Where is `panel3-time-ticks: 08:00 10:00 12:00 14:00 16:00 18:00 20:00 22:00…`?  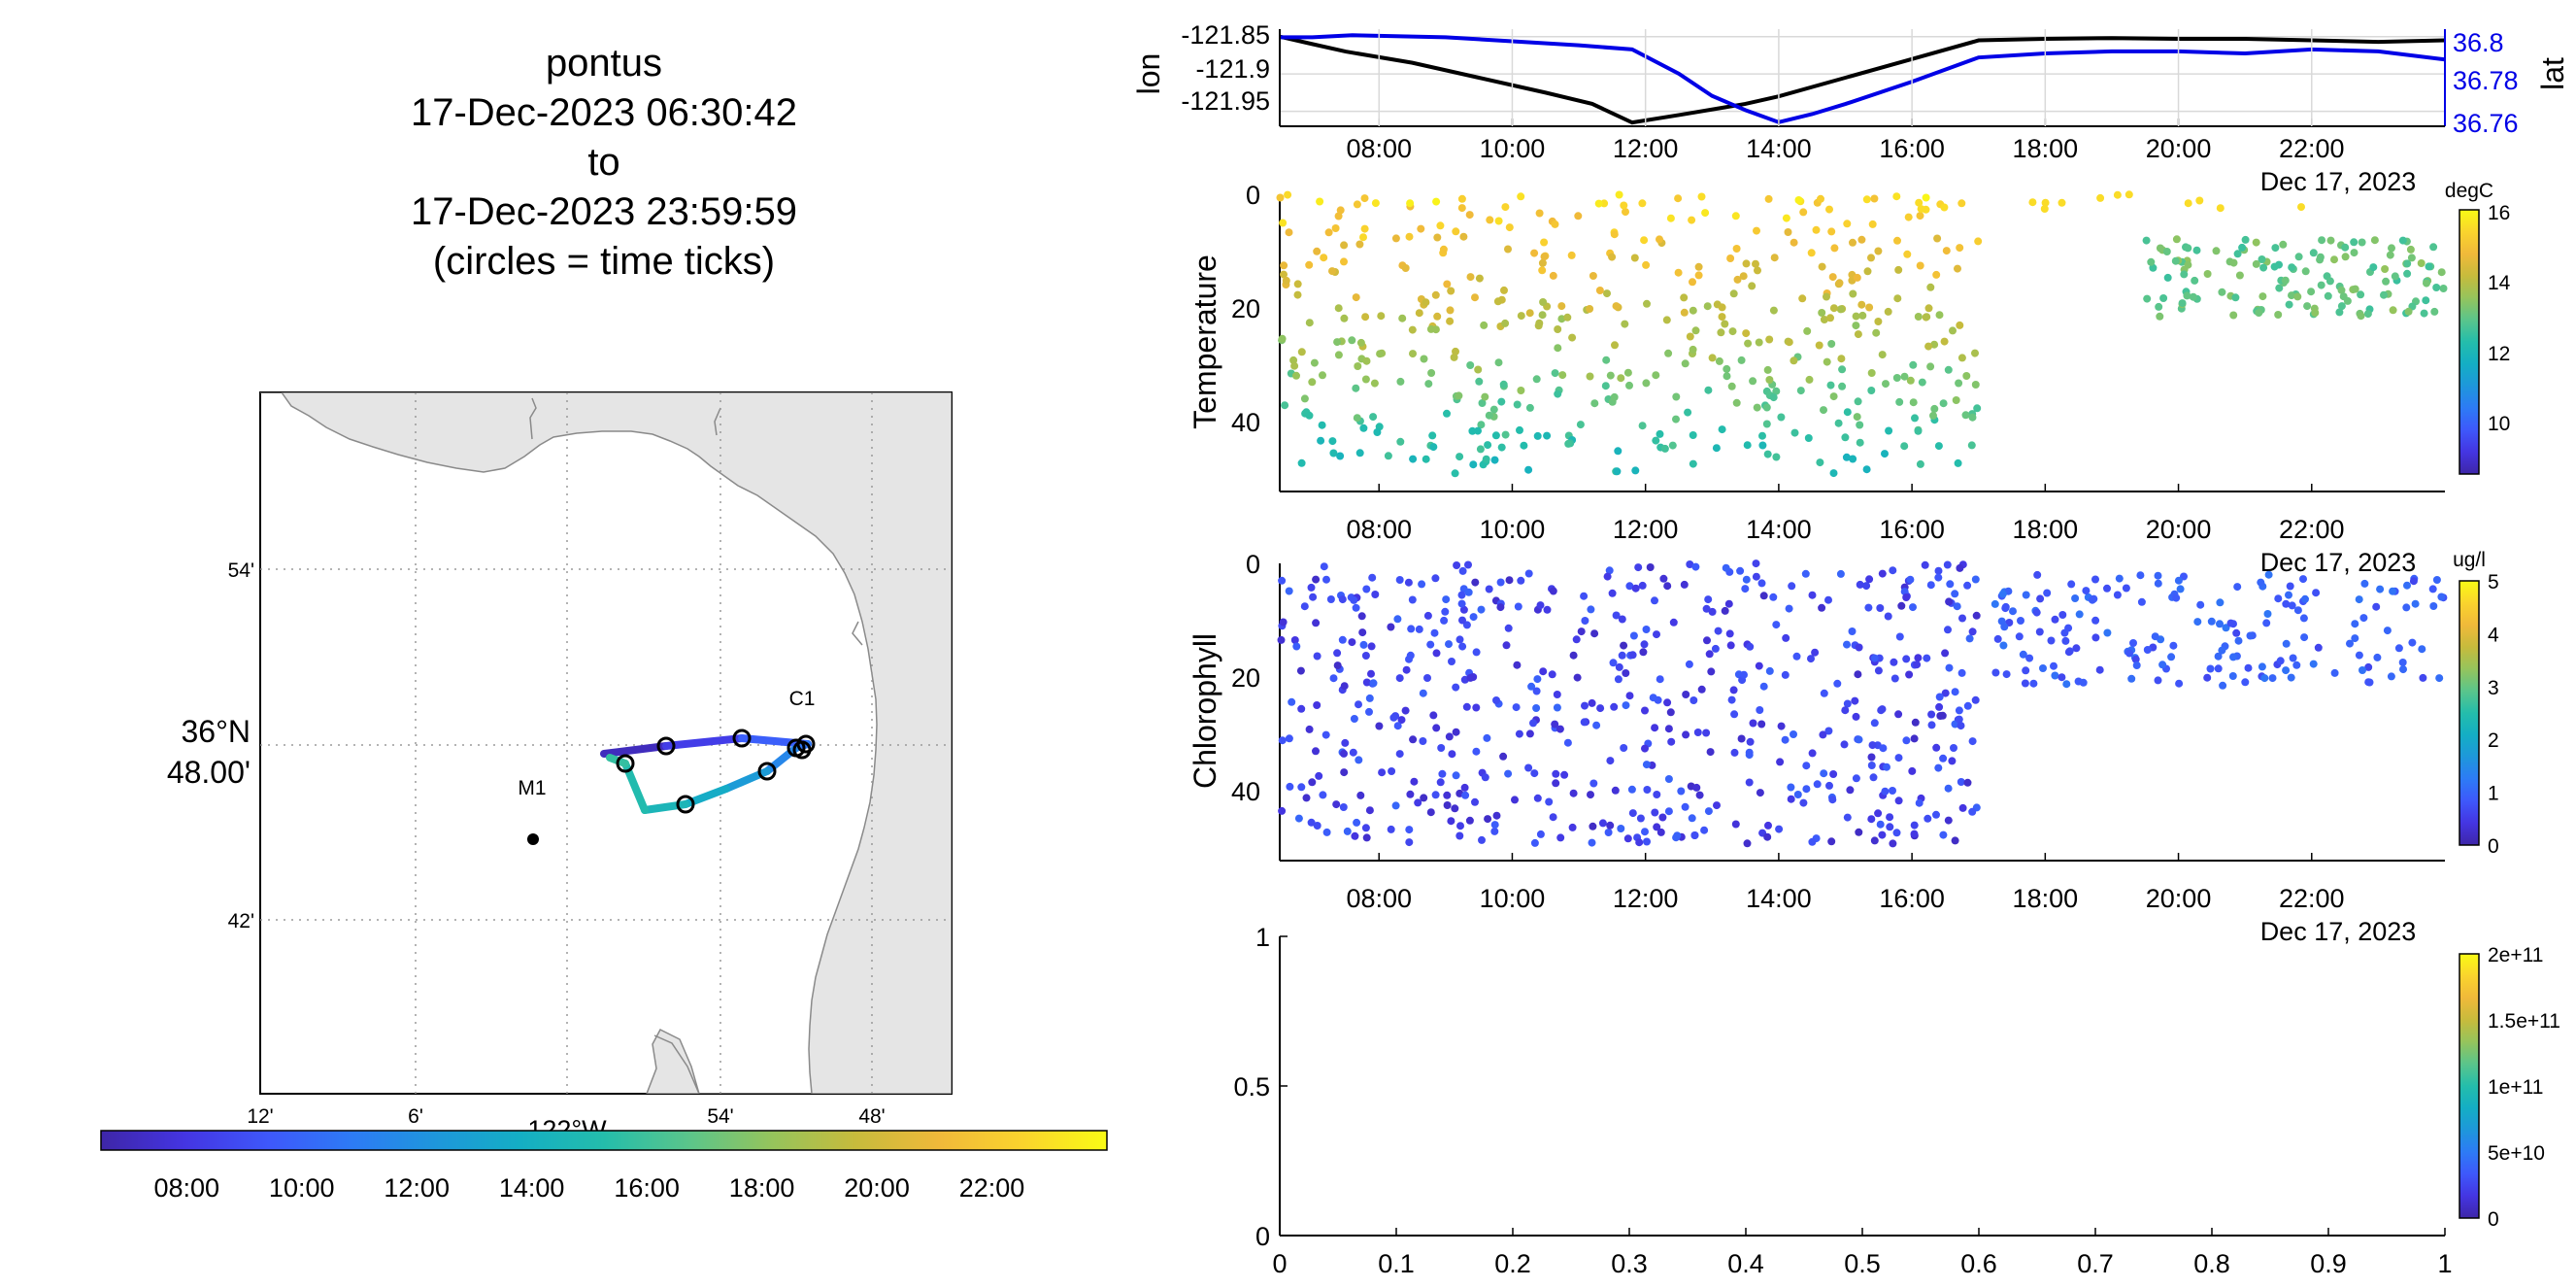
panel3-time-ticks: 08:00 10:00 12:00 14:00 16:00 18:00 20:00 22:00… is located at coordinates (1881, 899).